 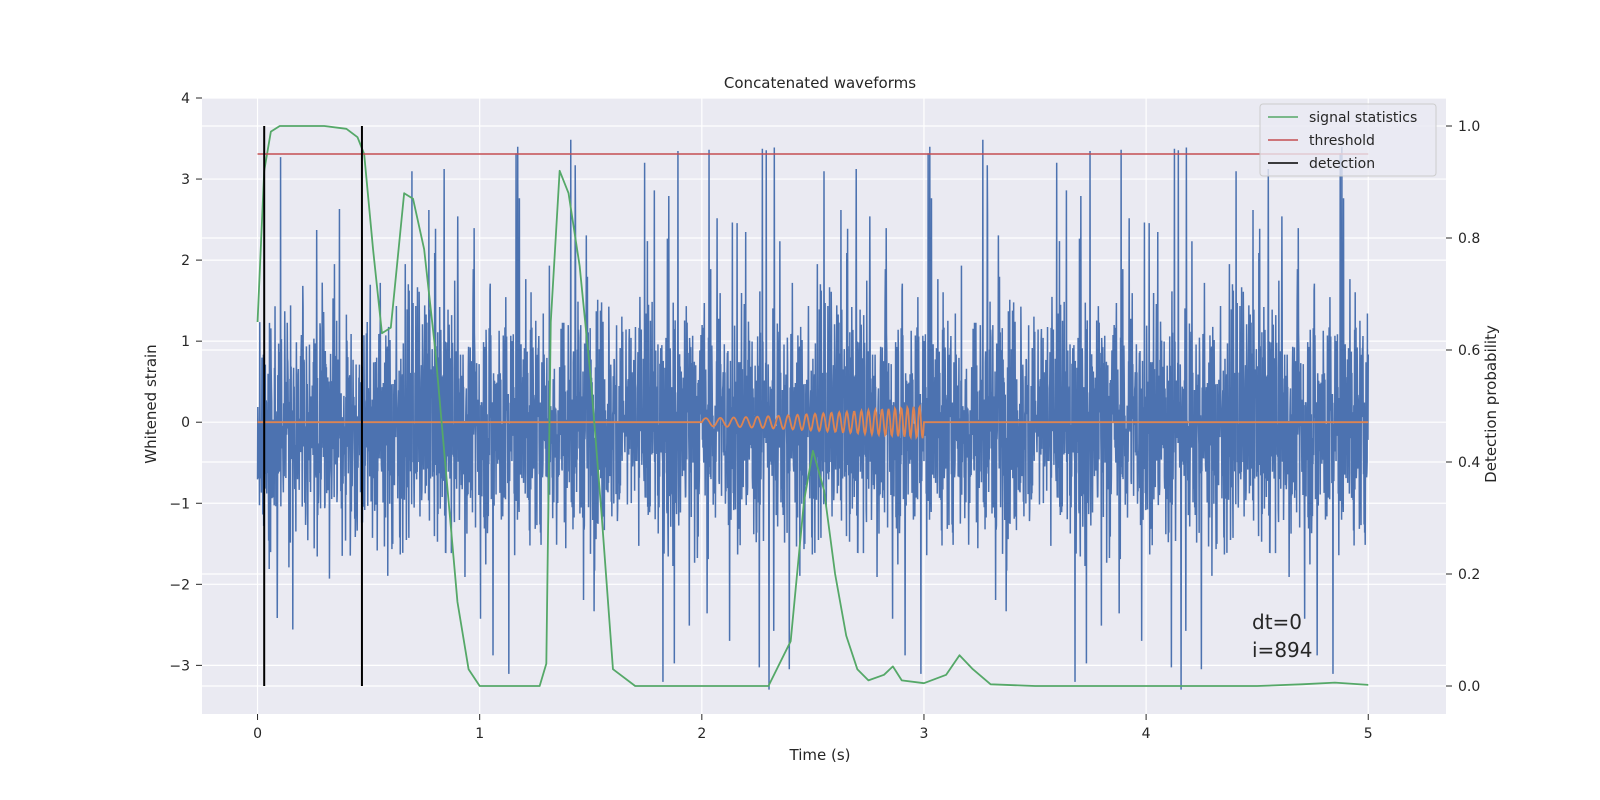 I want to click on right-y-tick-label: 0.0, so click(x=1469, y=687).